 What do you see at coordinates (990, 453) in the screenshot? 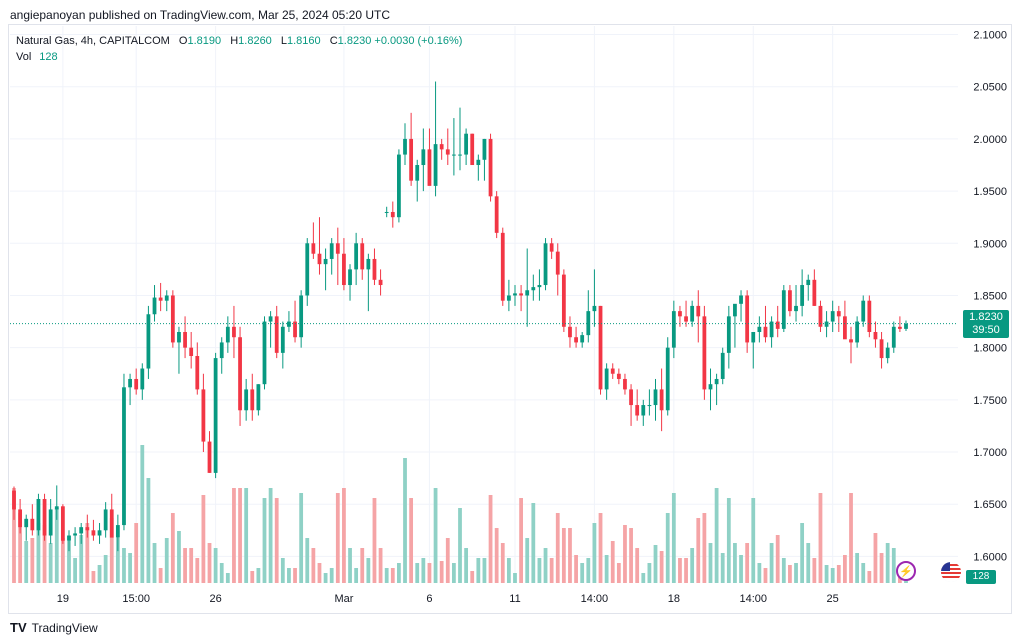
I see `price-tick-label: 1.7000` at bounding box center [990, 453].